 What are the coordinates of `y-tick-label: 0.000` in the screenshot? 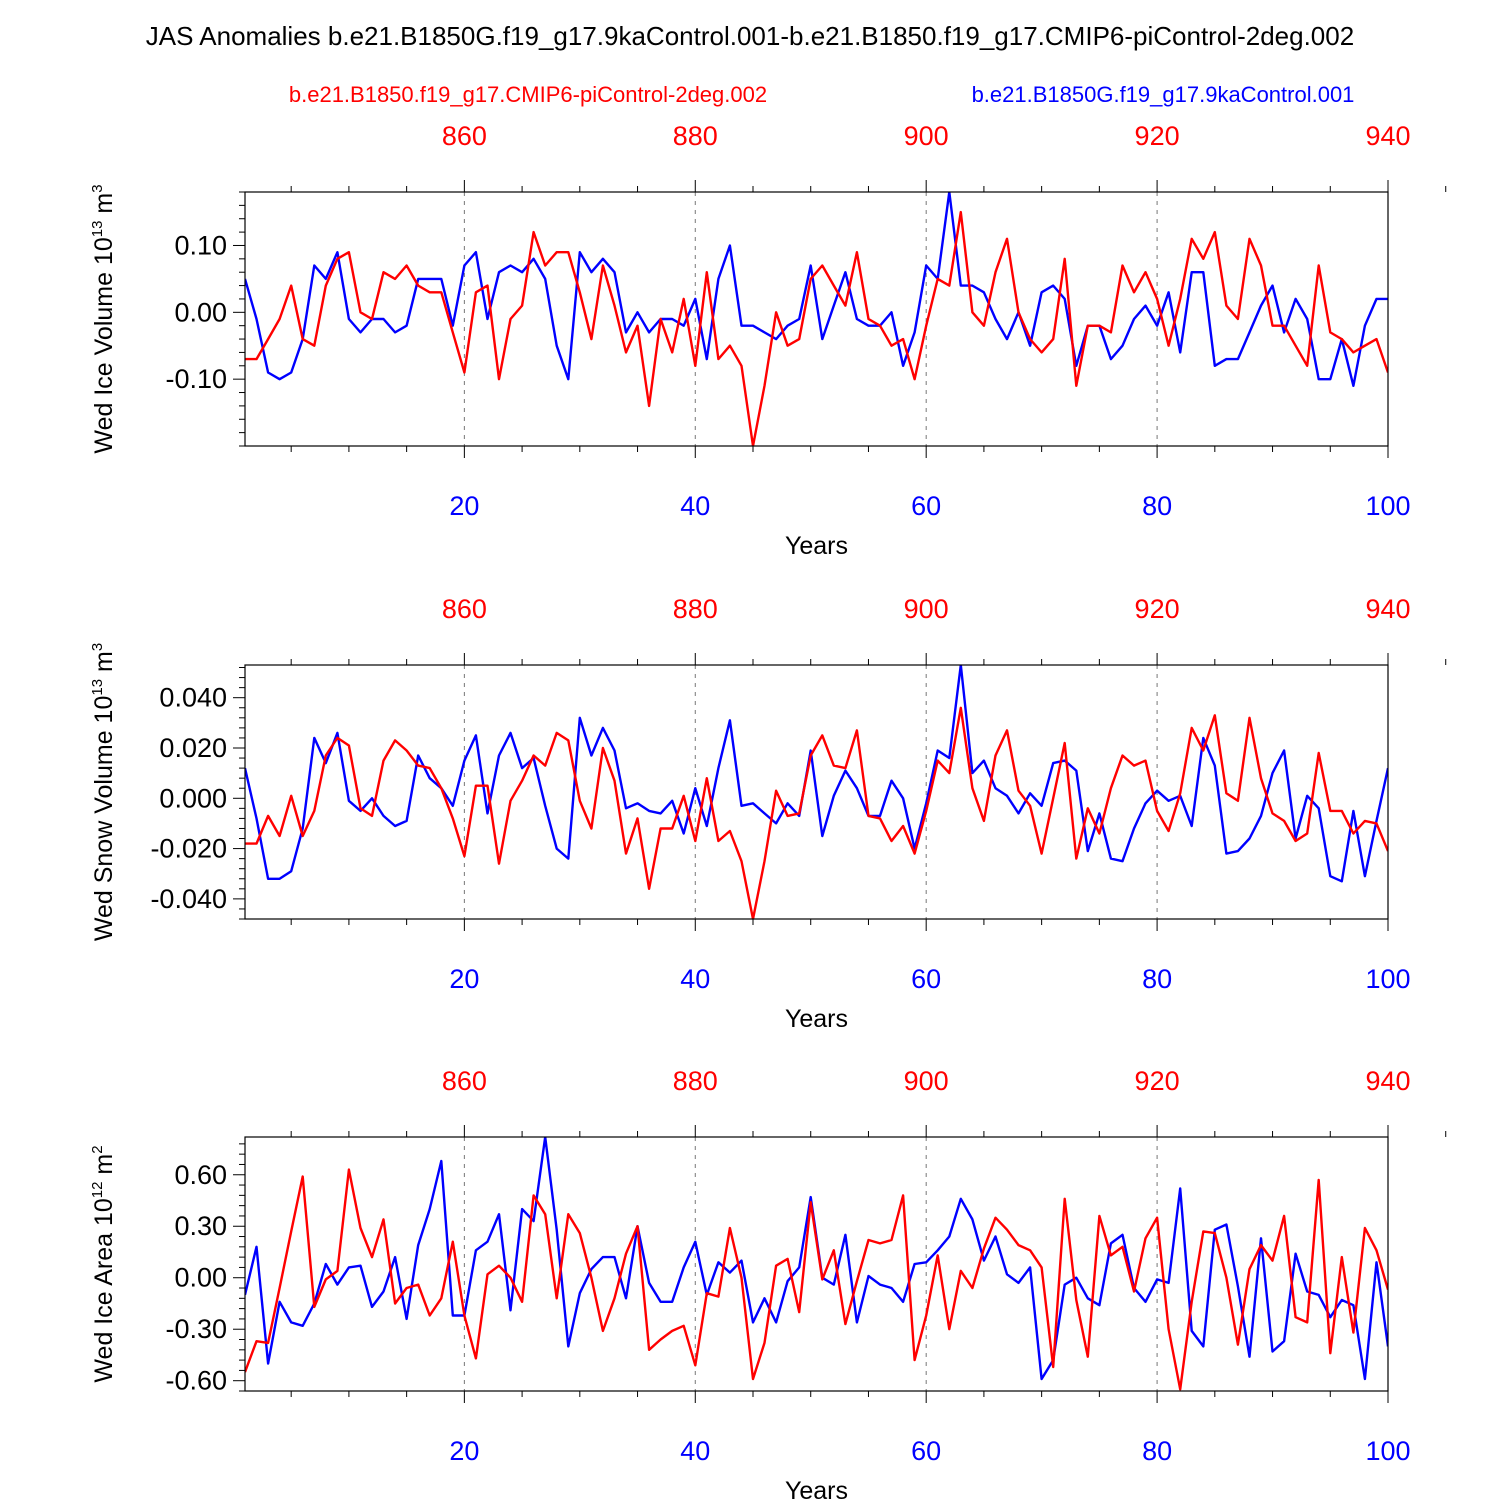 It's located at (193, 798).